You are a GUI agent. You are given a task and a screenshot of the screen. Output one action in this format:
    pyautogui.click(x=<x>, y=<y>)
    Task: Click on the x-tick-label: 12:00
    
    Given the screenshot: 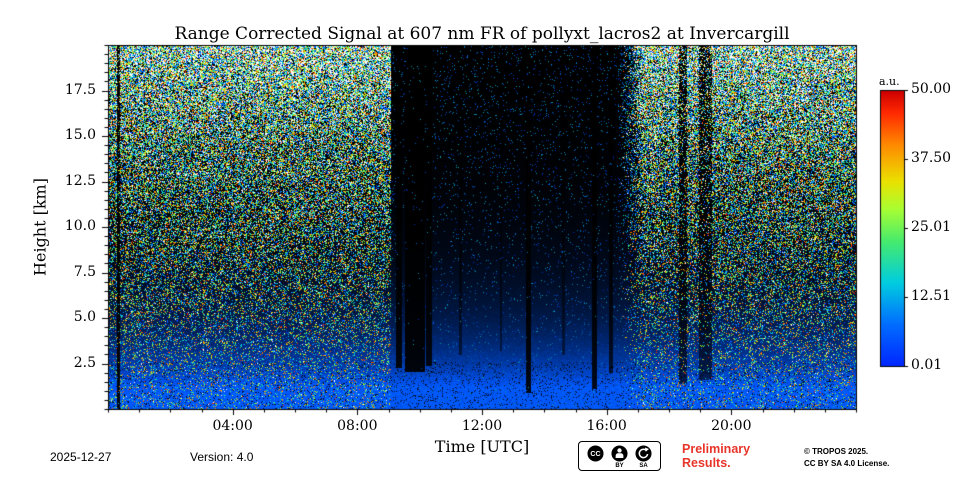 What is the action you would take?
    pyautogui.click(x=482, y=426)
    